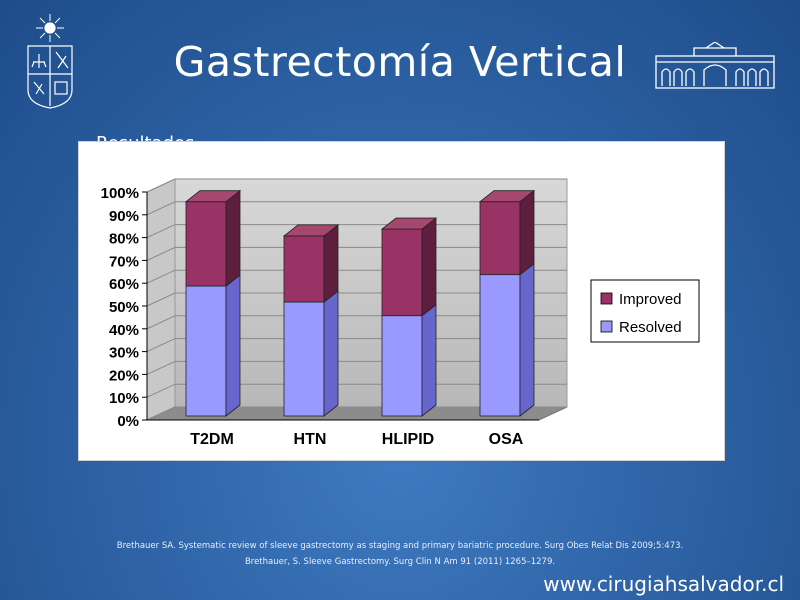 The image size is (800, 600). What do you see at coordinates (124, 398) in the screenshot?
I see `y-tick-label: 10%` at bounding box center [124, 398].